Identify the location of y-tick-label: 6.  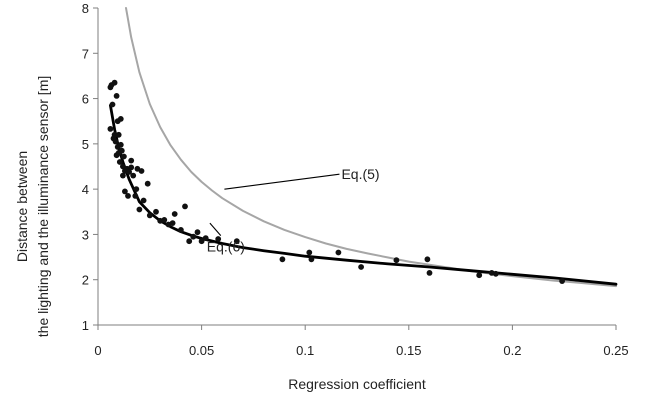
(85, 99).